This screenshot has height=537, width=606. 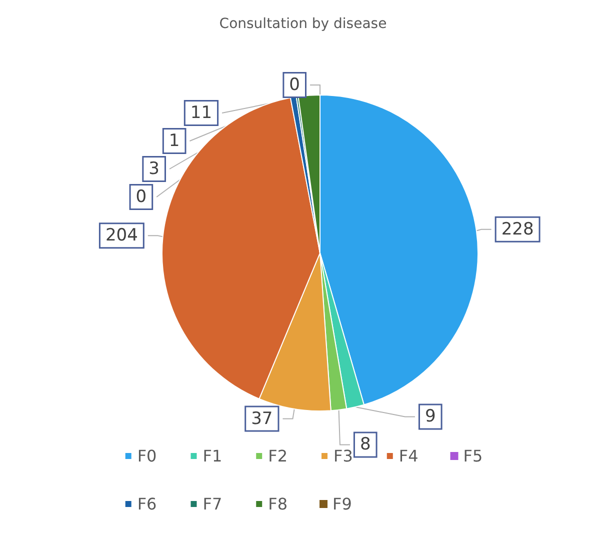 I want to click on chart-title: Consultation by disease, so click(x=303, y=24).